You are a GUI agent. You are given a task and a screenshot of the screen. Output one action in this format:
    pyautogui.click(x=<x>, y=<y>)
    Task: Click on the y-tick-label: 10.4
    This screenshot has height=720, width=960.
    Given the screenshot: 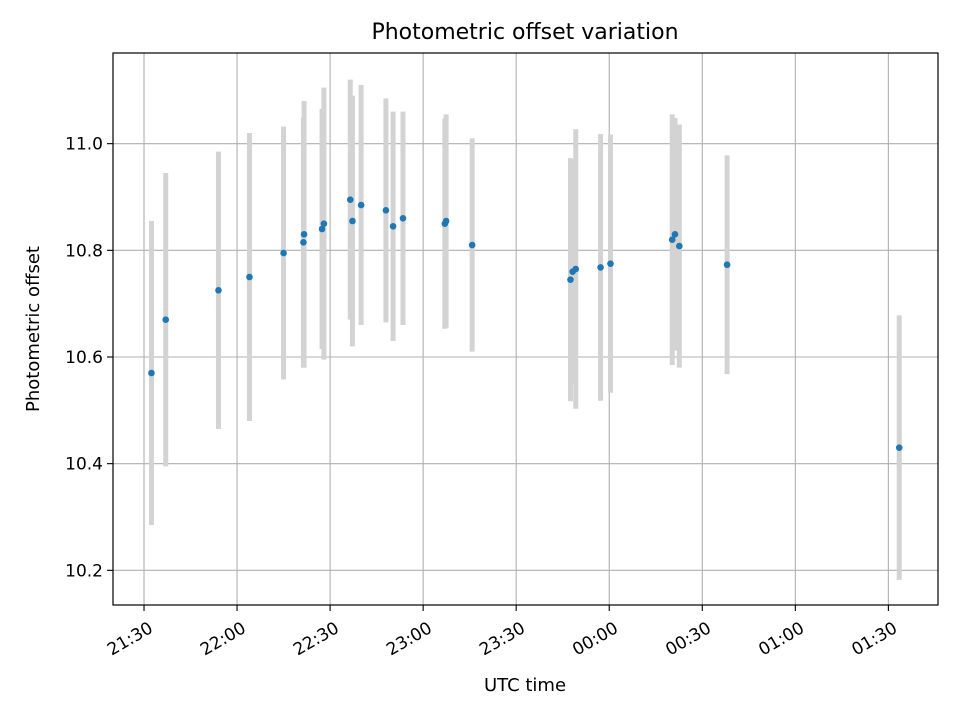 What is the action you would take?
    pyautogui.click(x=84, y=465)
    